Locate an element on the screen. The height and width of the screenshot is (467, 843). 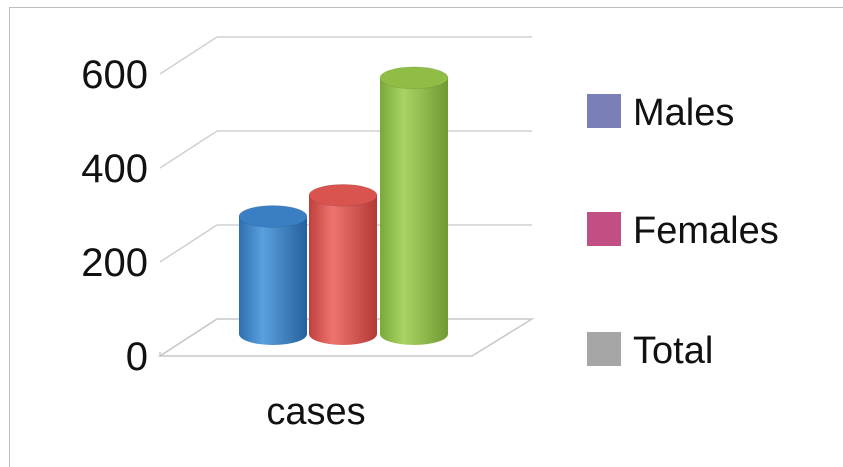
bar-females is located at coordinates (343, 264).